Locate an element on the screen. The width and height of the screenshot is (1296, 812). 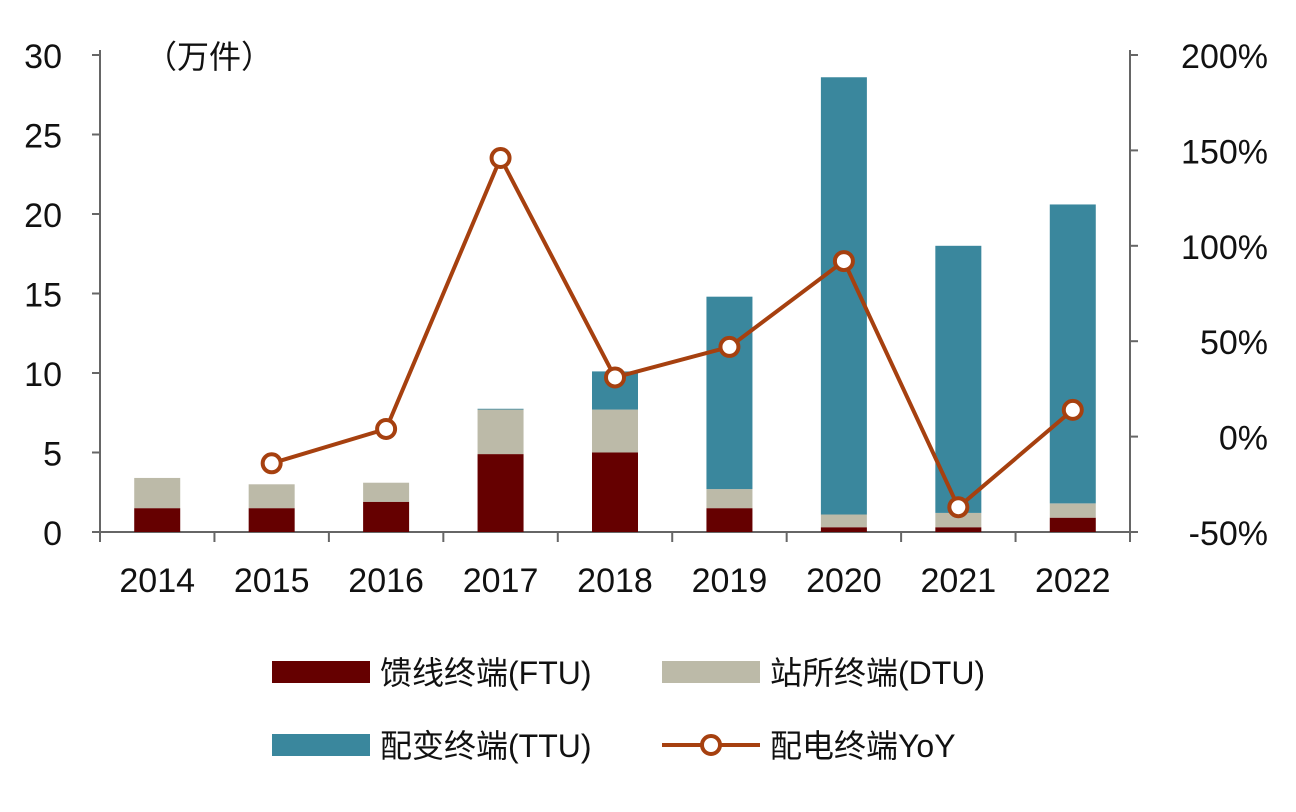
y-tick-label: 15 is located at coordinates (43, 296).